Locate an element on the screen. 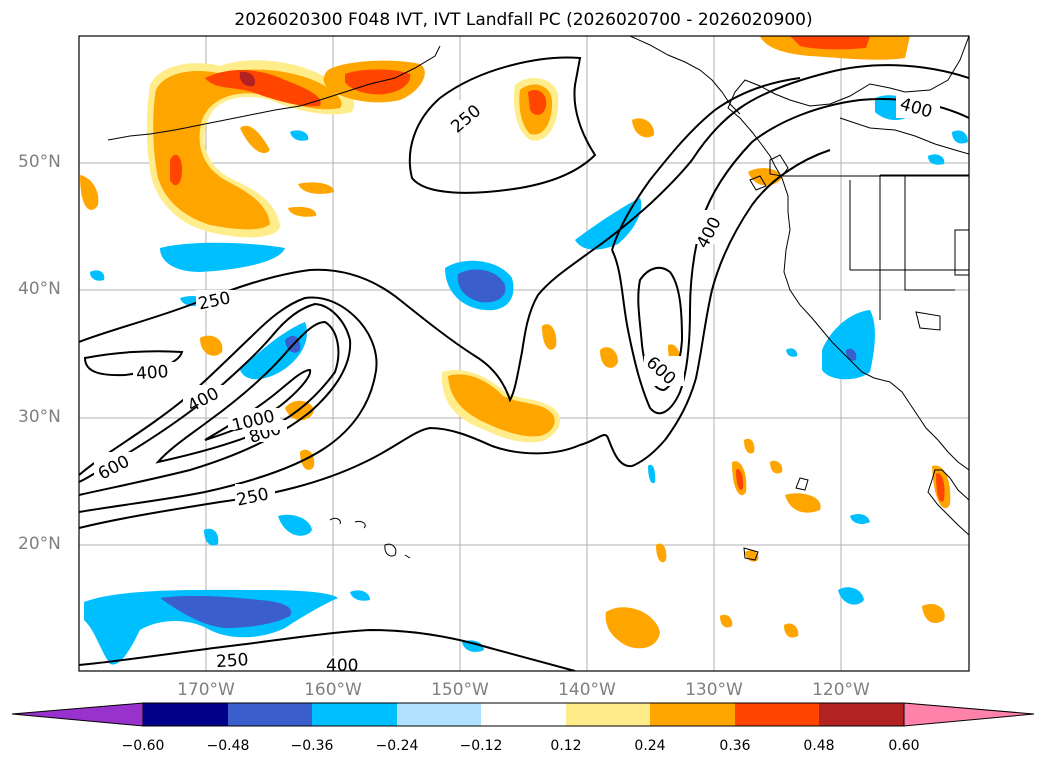 The width and height of the screenshot is (1047, 765). us-state-borders is located at coordinates (909, 252).